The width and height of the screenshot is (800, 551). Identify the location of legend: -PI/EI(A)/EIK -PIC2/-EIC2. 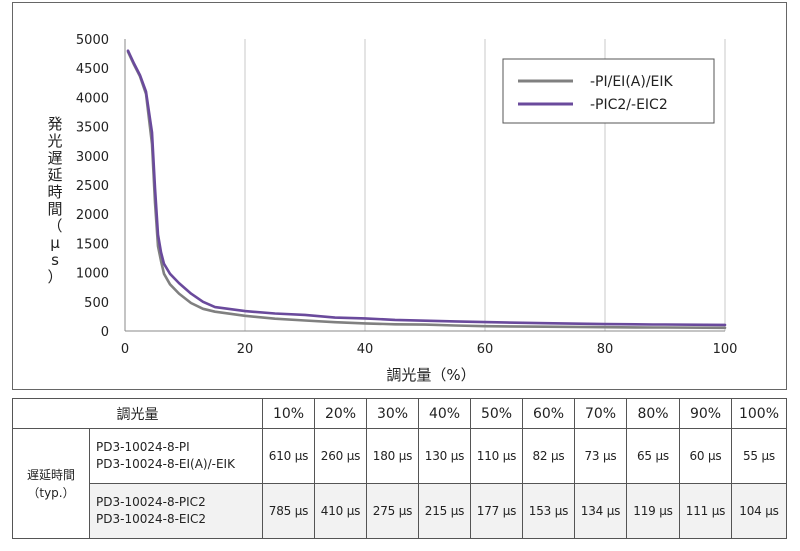
(608, 91).